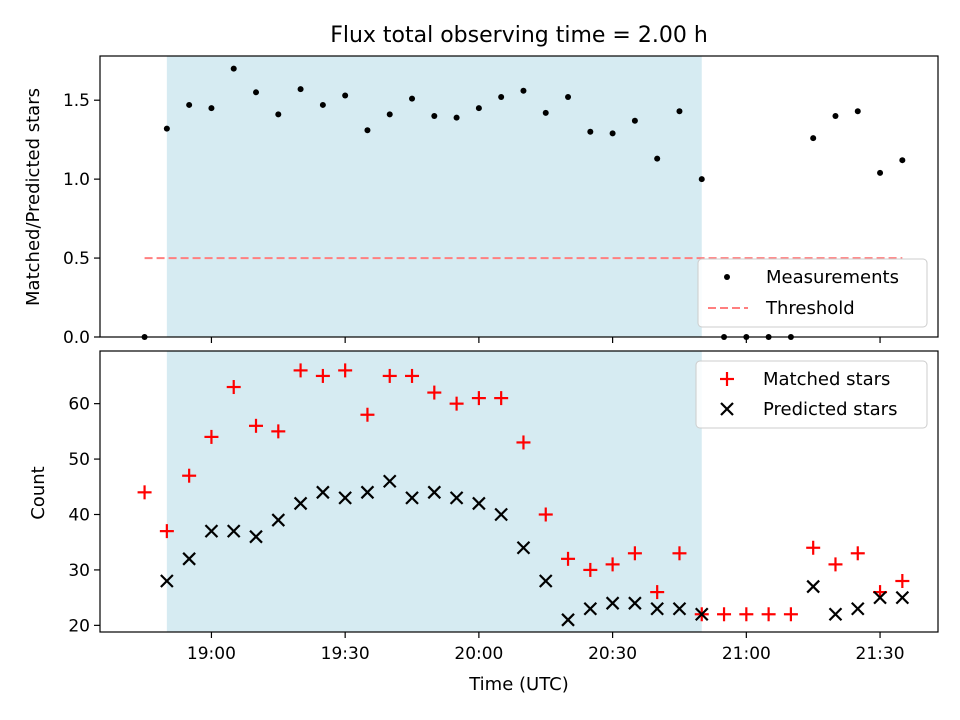  What do you see at coordinates (826, 379) in the screenshot?
I see `legend-matched-label: Matched stars` at bounding box center [826, 379].